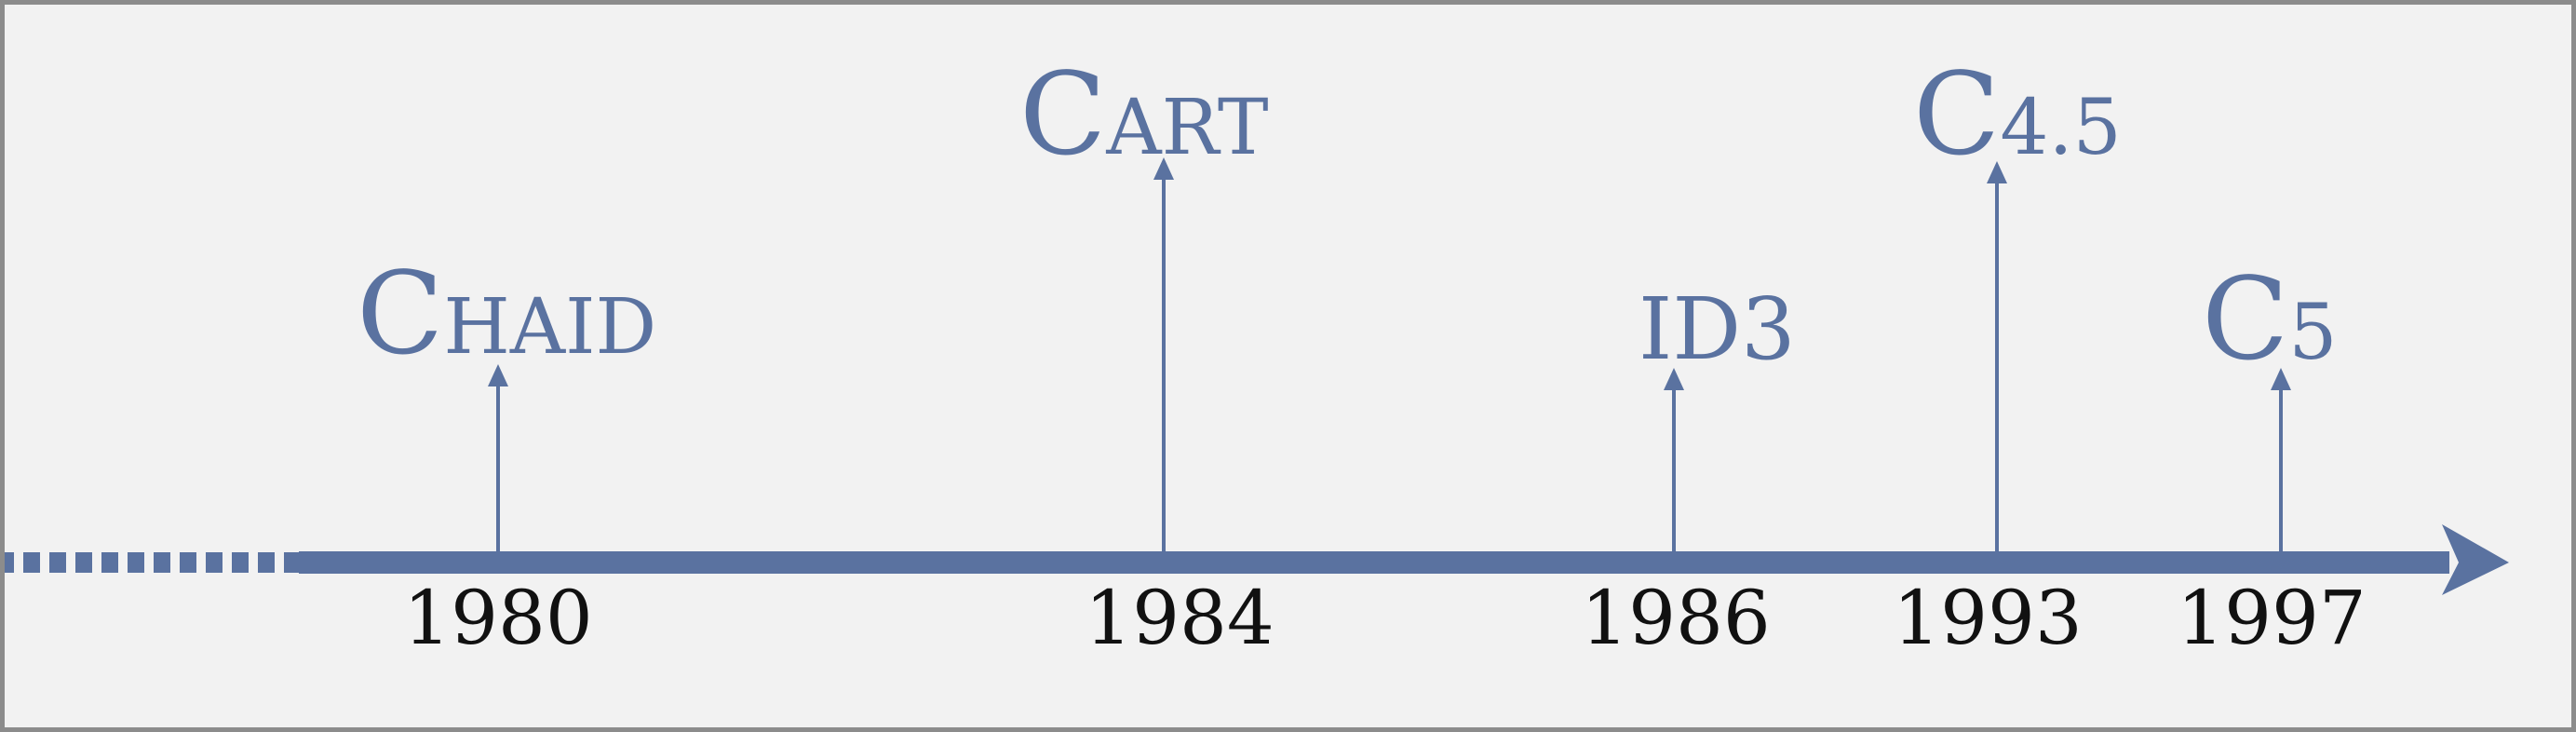 Image resolution: width=2576 pixels, height=732 pixels. Describe the element at coordinates (506, 454) in the screenshot. I see `event-chaid: CHAID 1980` at that location.